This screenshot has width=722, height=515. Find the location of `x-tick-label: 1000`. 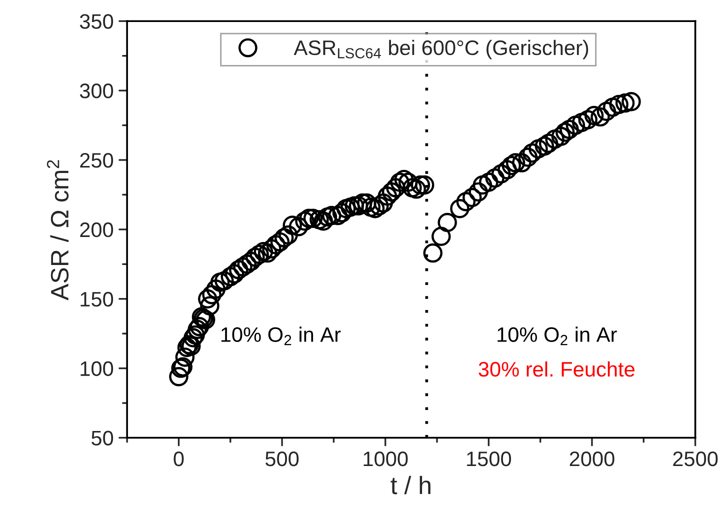

x-tick-label: 1000 is located at coordinates (386, 458).